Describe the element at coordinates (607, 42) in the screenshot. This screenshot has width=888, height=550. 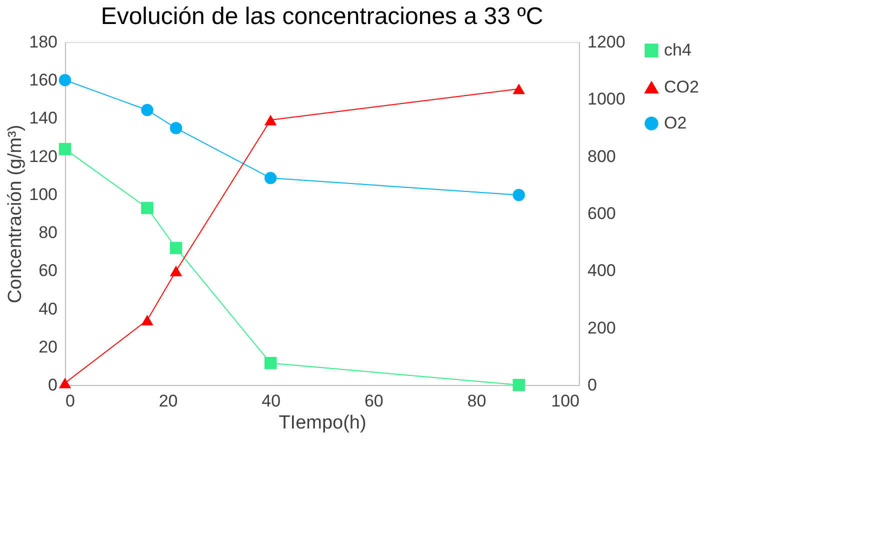
I see `y2-tick-label: 1200` at that location.